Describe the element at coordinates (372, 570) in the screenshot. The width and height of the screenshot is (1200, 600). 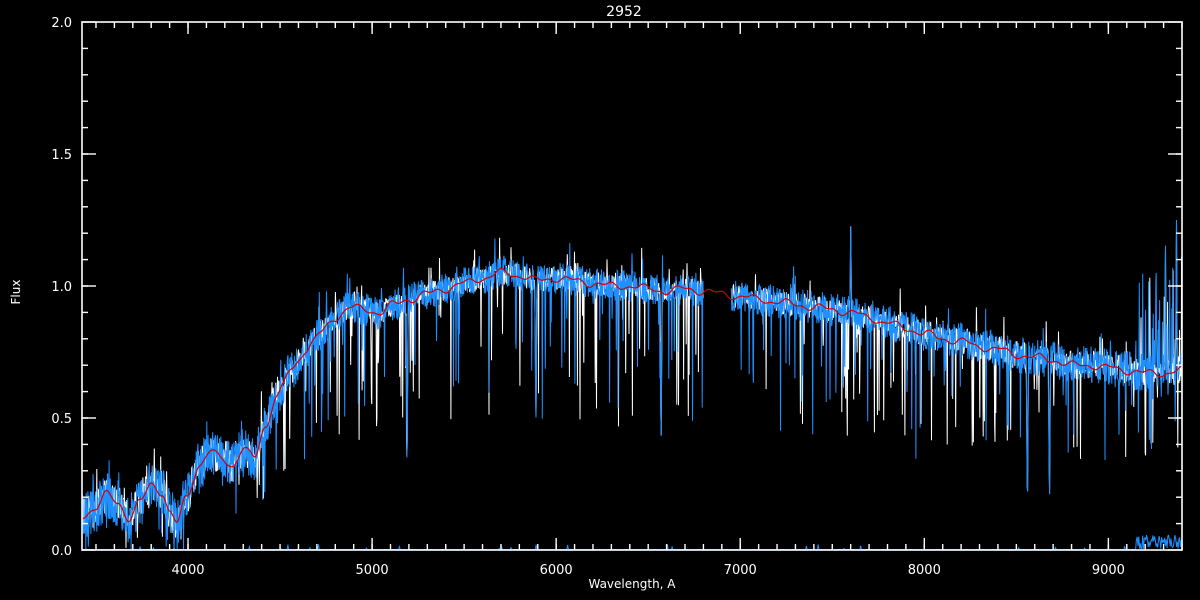
I see `axis-tick-label: 5000` at that location.